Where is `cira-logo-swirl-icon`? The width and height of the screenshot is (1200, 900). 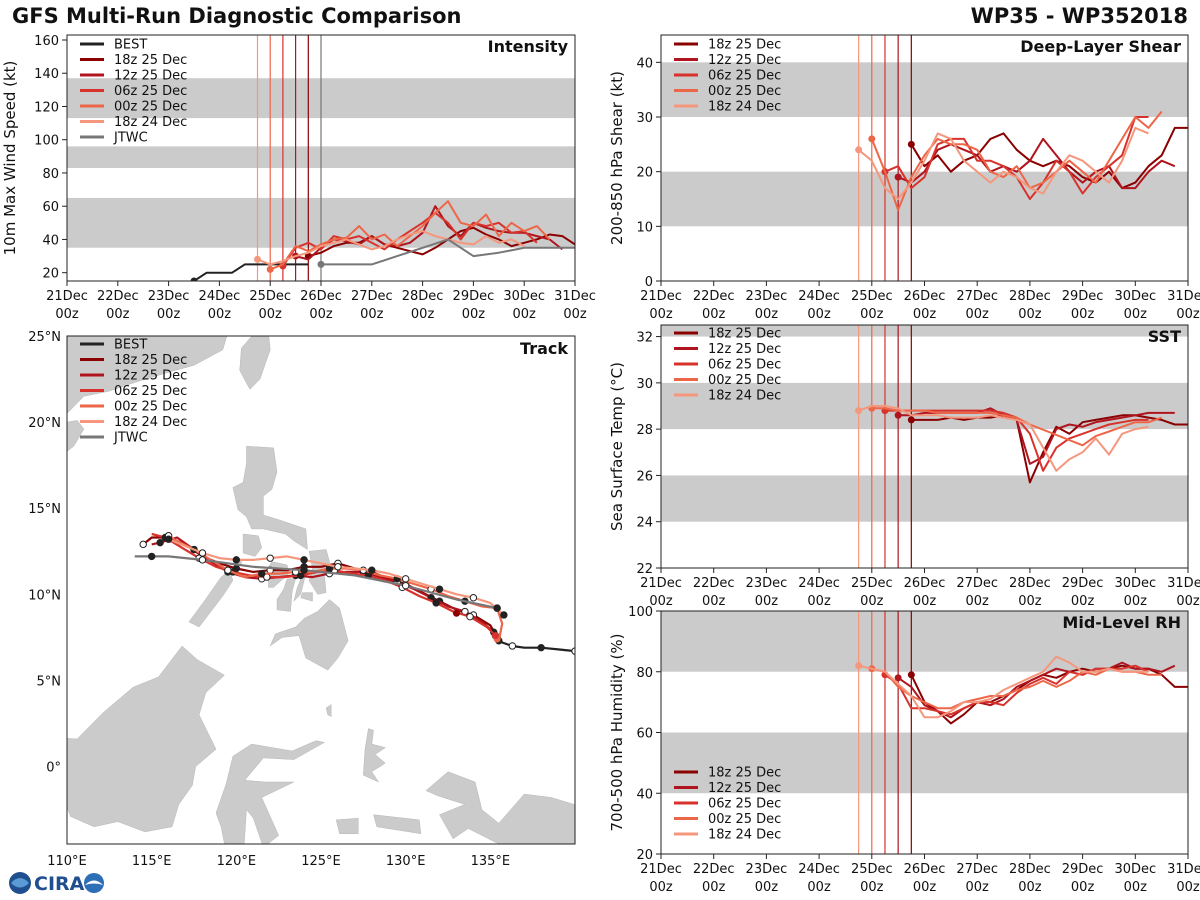 cira-logo-swirl-icon is located at coordinates (20, 883).